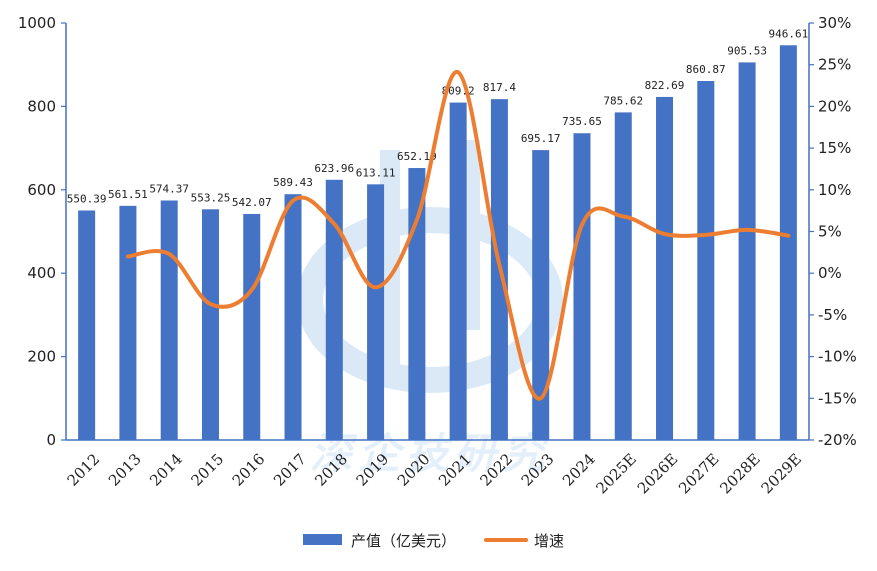 This screenshot has width=877, height=571. Describe the element at coordinates (37, 23) in the screenshot. I see `y-tick-label: 1000` at that location.